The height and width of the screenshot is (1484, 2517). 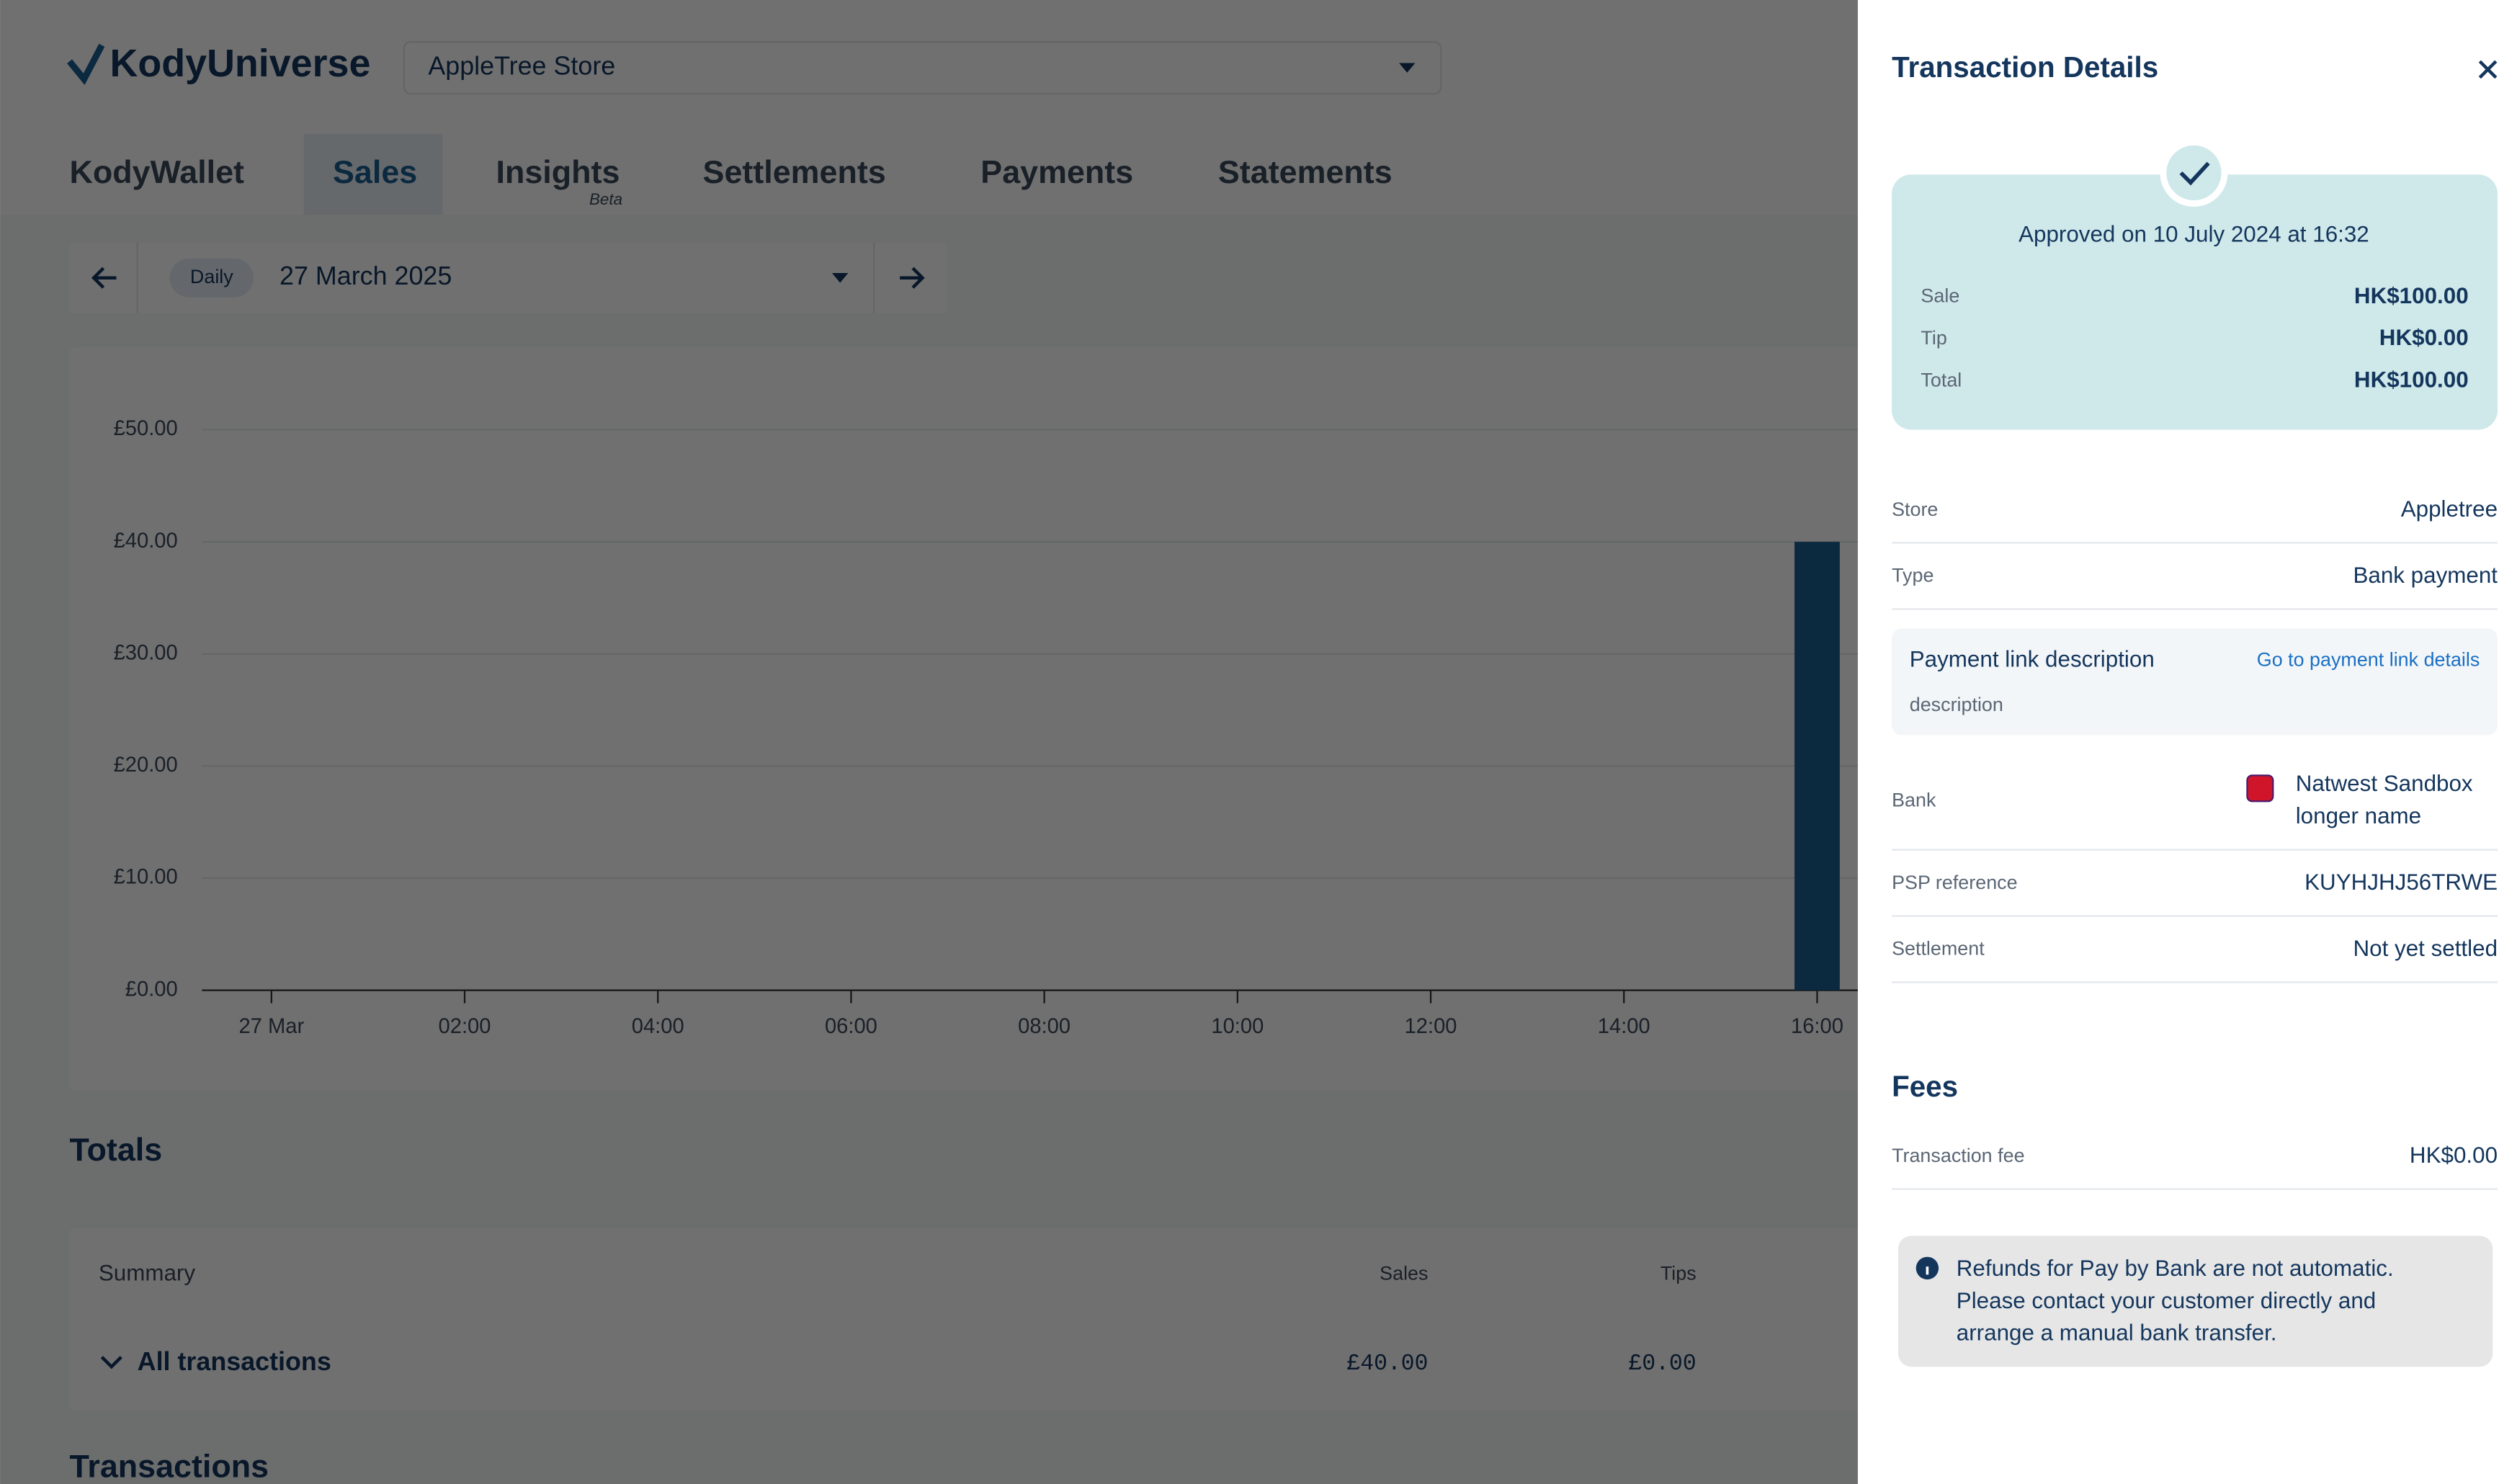 I want to click on bank-name: longer name, so click(x=2359, y=816).